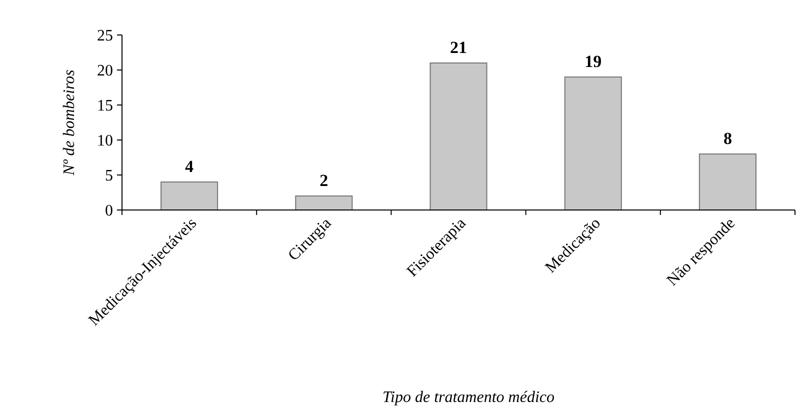 This screenshot has width=811, height=415. I want to click on x-axis-title: Tipo de tratamento médico, so click(468, 397).